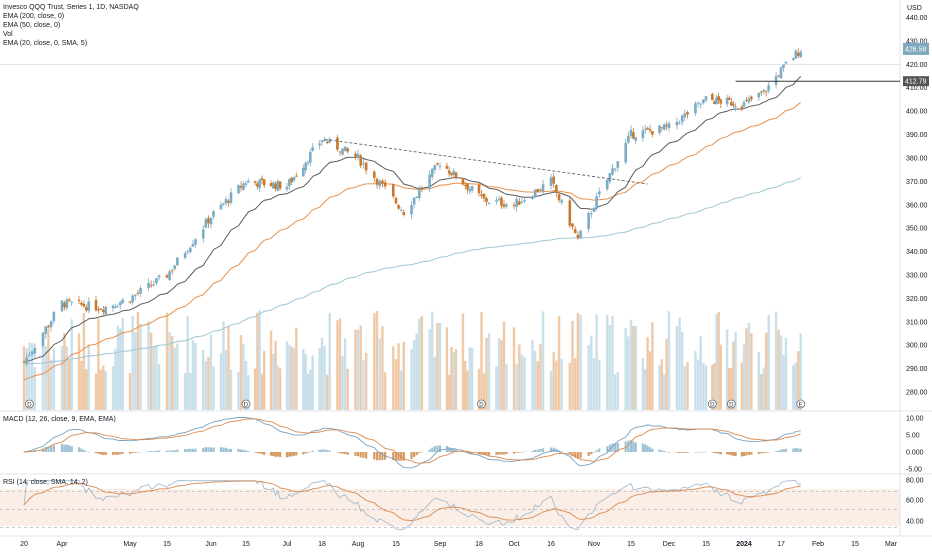 This screenshot has width=932, height=555. What do you see at coordinates (59, 419) in the screenshot?
I see `macd-label: MACD (12, 26, close, 9, EMA, EMA)` at bounding box center [59, 419].